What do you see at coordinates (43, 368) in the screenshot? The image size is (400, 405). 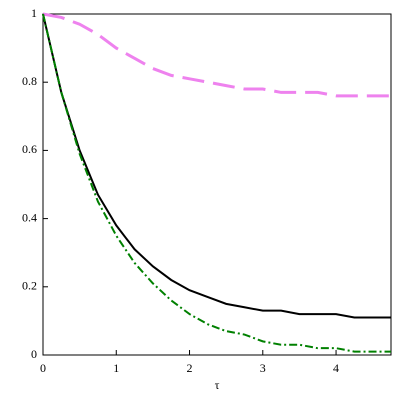 I see `x-tick-label: 0` at bounding box center [43, 368].